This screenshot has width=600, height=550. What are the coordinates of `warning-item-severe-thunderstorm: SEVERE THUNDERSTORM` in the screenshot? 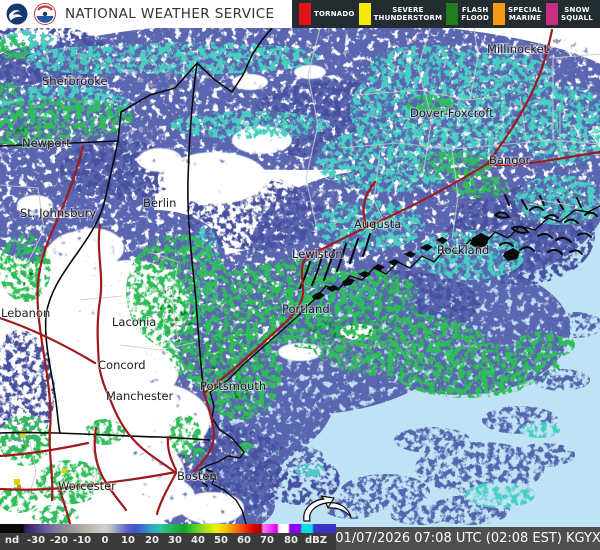 It's located at (400, 14).